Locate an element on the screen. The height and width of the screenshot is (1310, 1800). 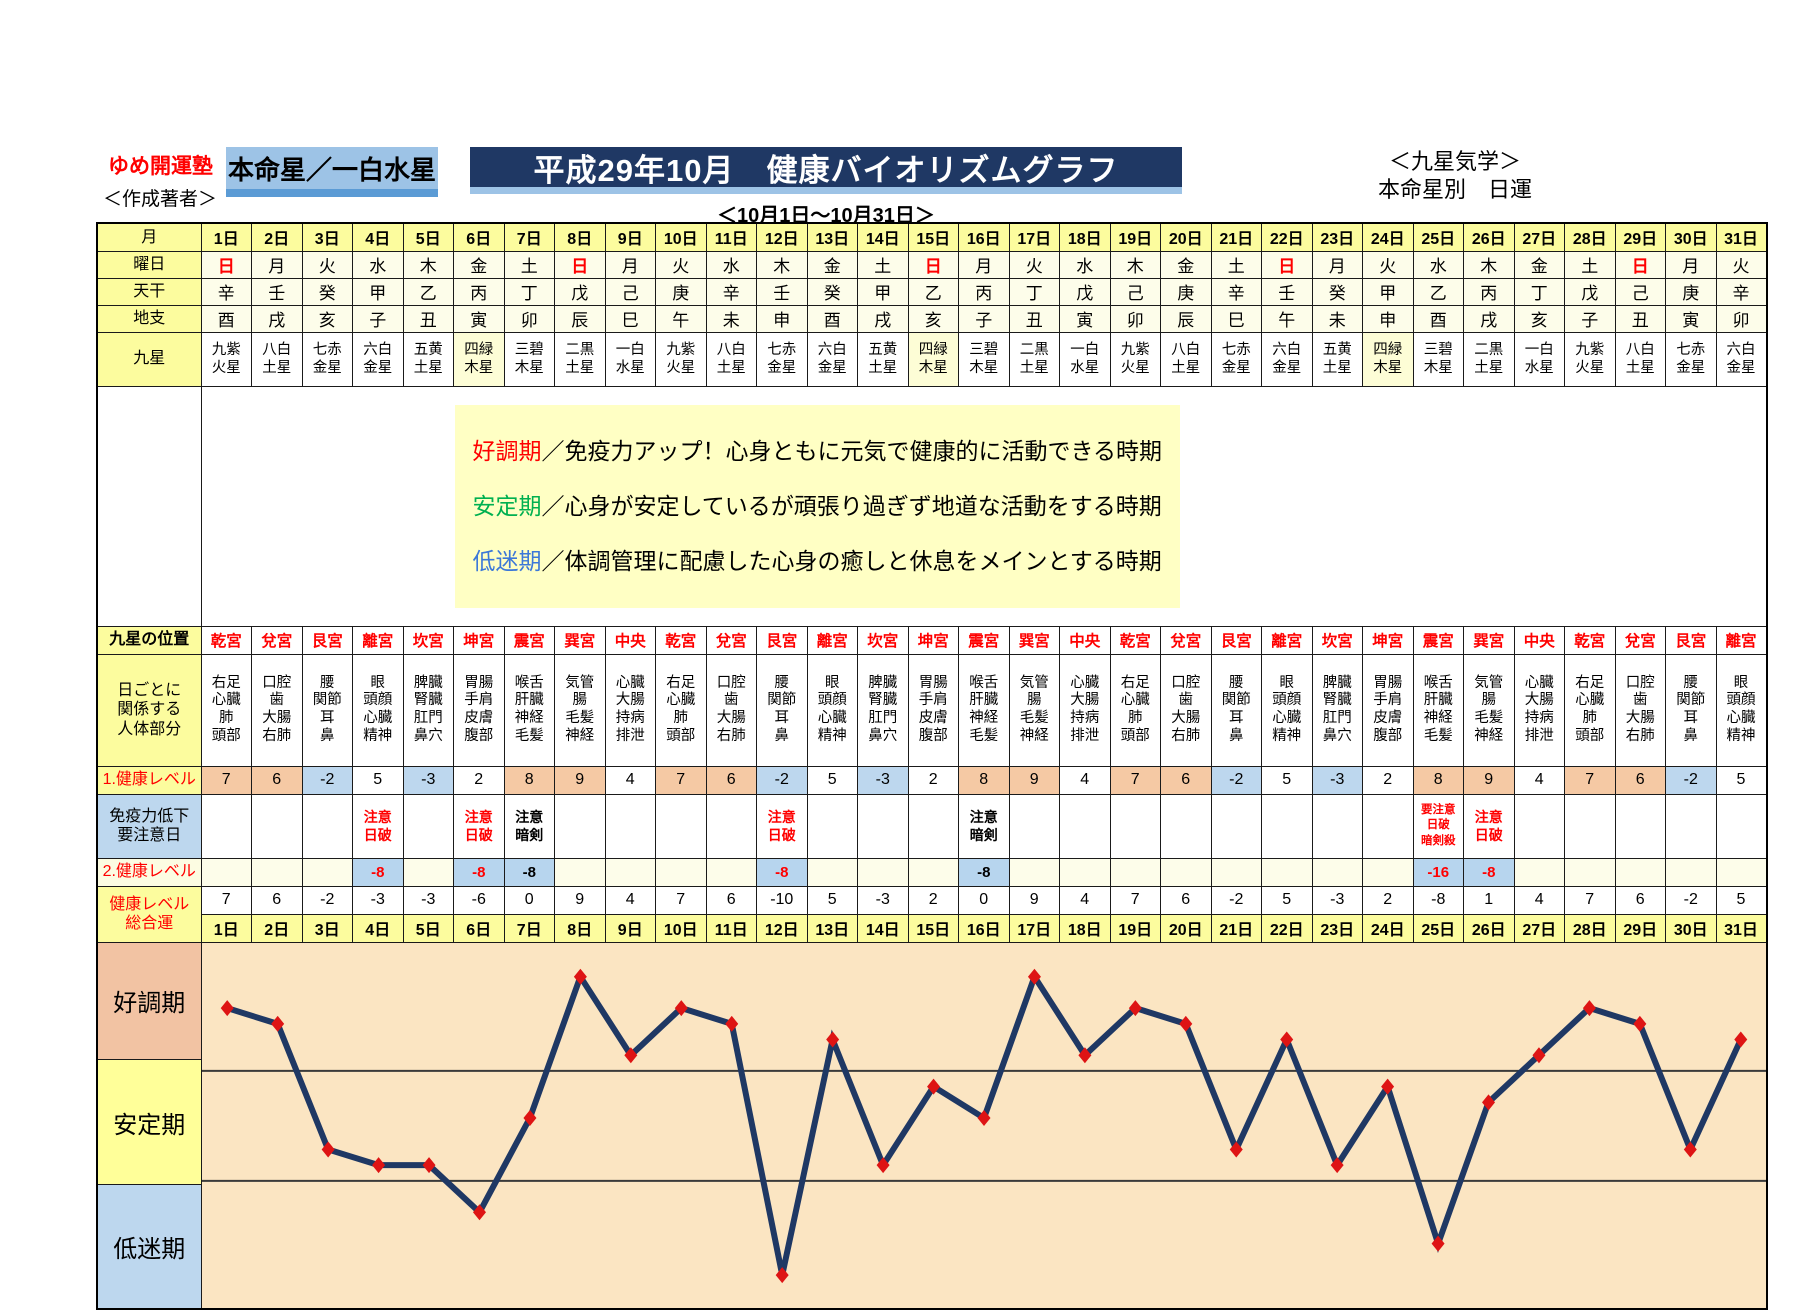
kyusei-cell: 四緑 木星 is located at coordinates (479, 359).